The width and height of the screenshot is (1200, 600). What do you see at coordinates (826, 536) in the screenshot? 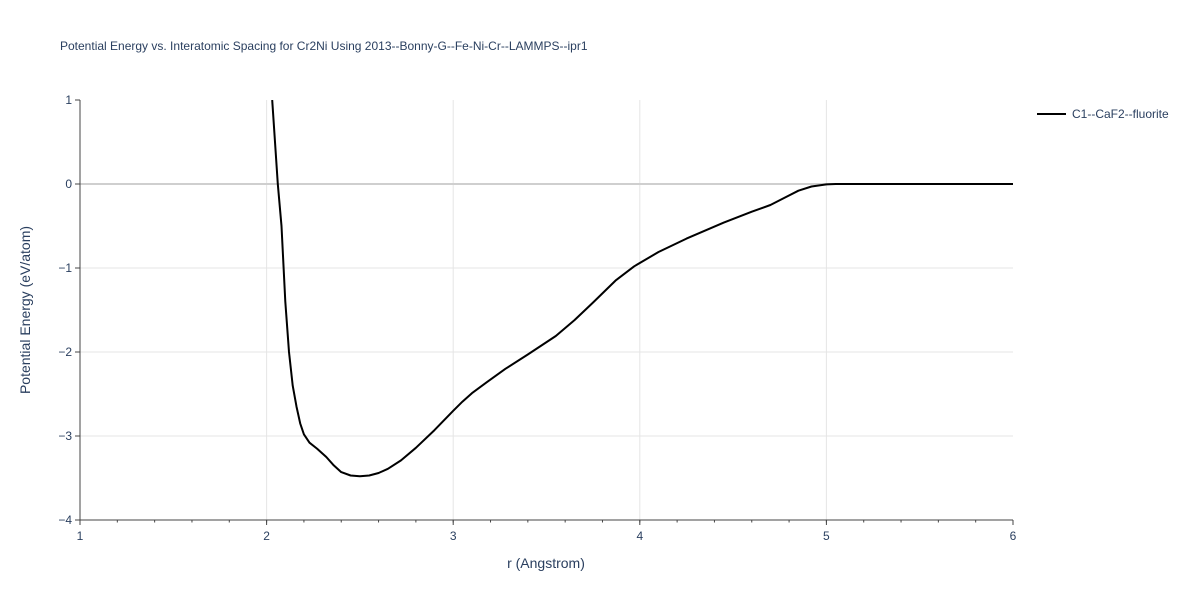
I see `x-tick-label: 5` at bounding box center [826, 536].